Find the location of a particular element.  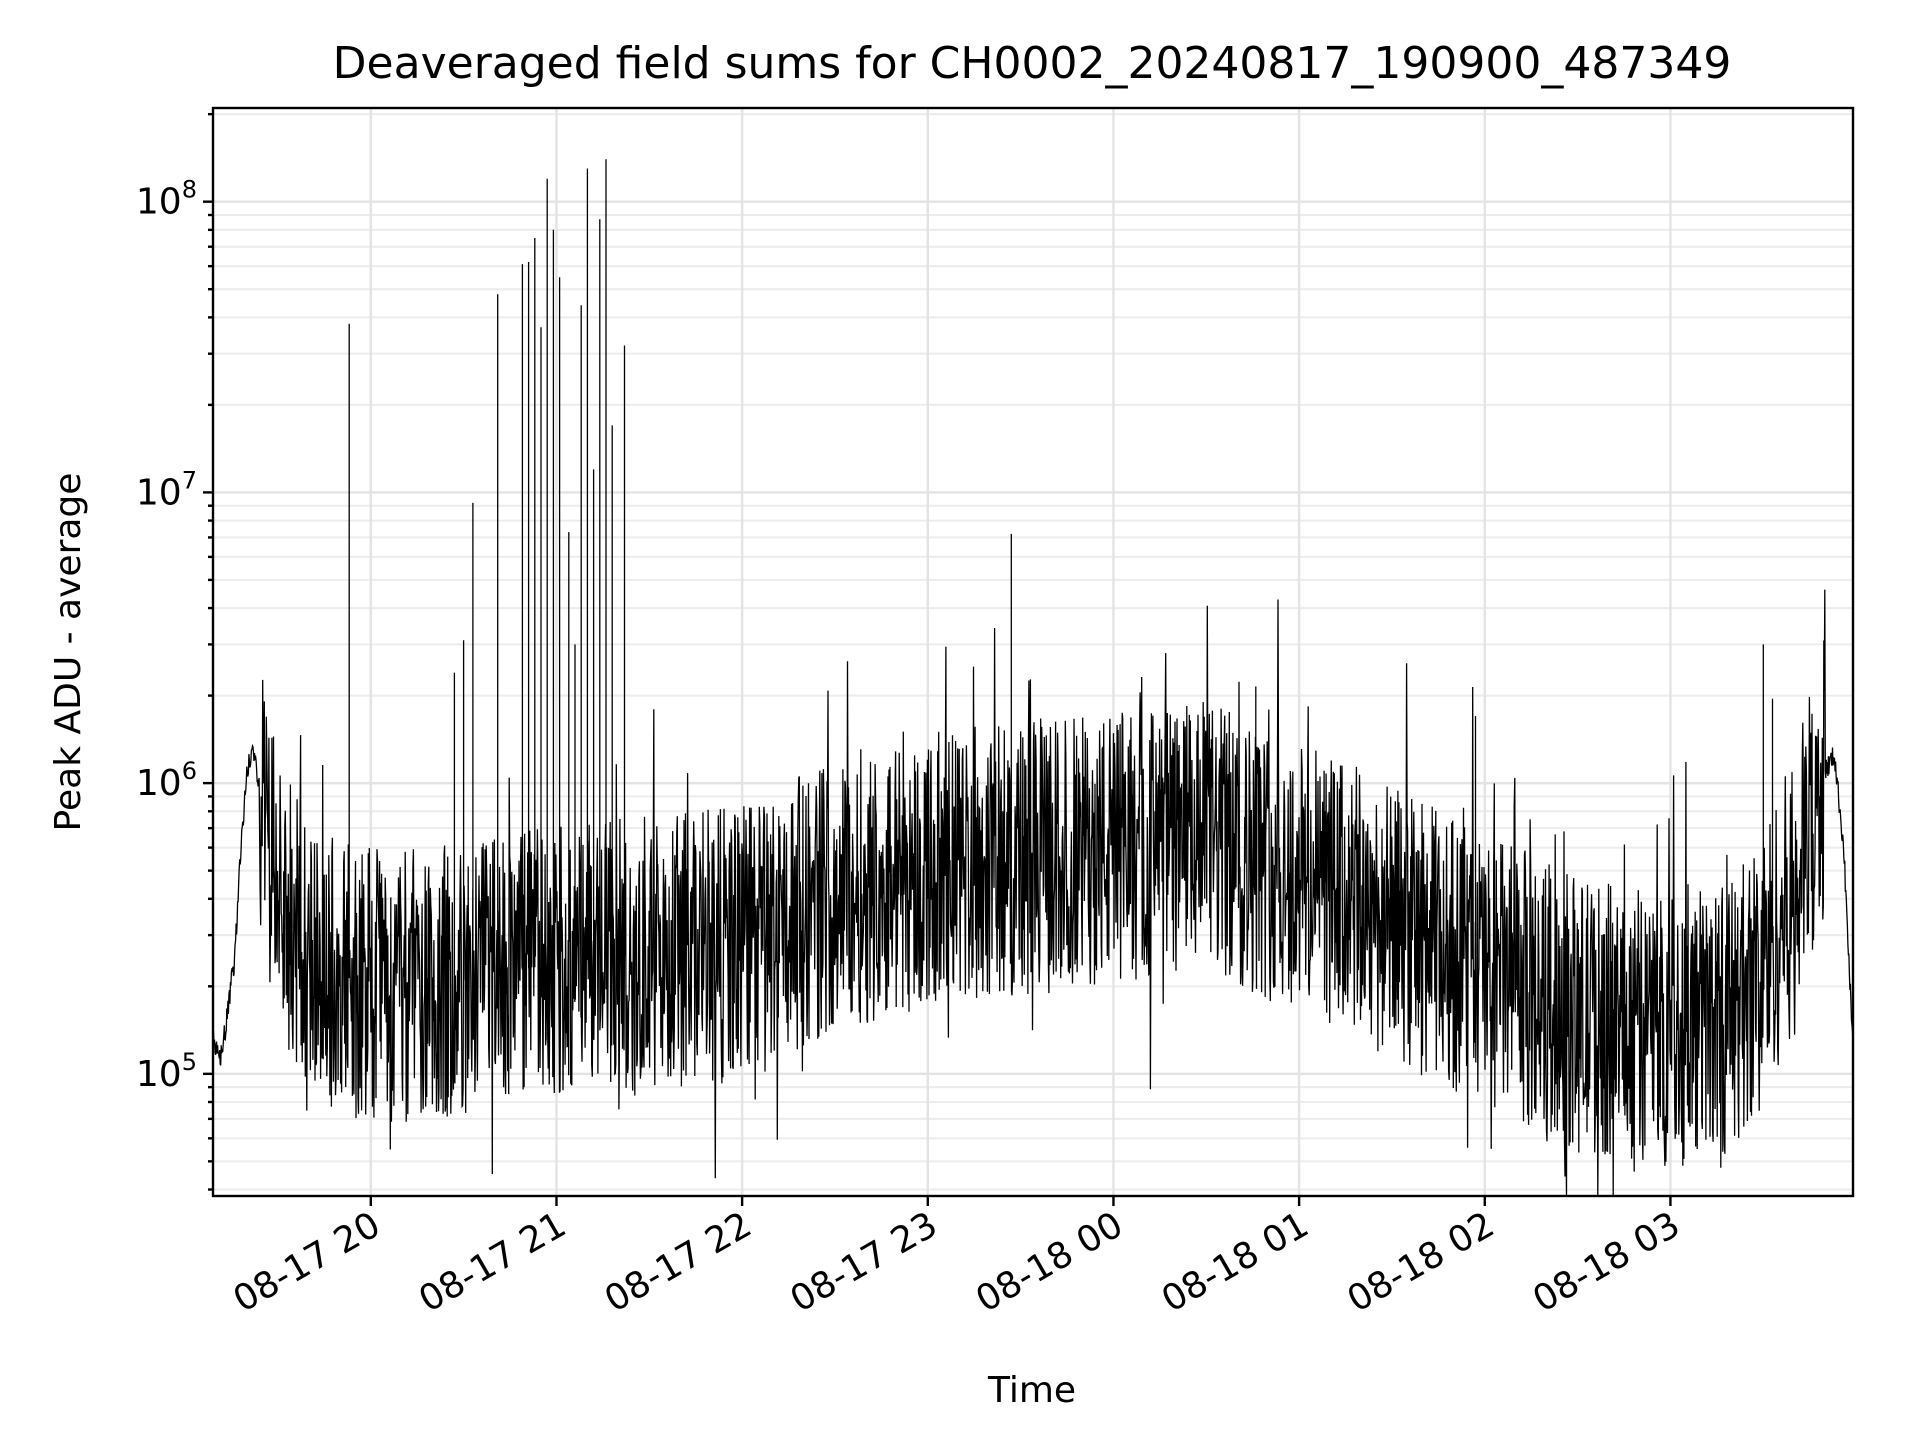

y-tick-label: 10⁸ is located at coordinates (166, 199).